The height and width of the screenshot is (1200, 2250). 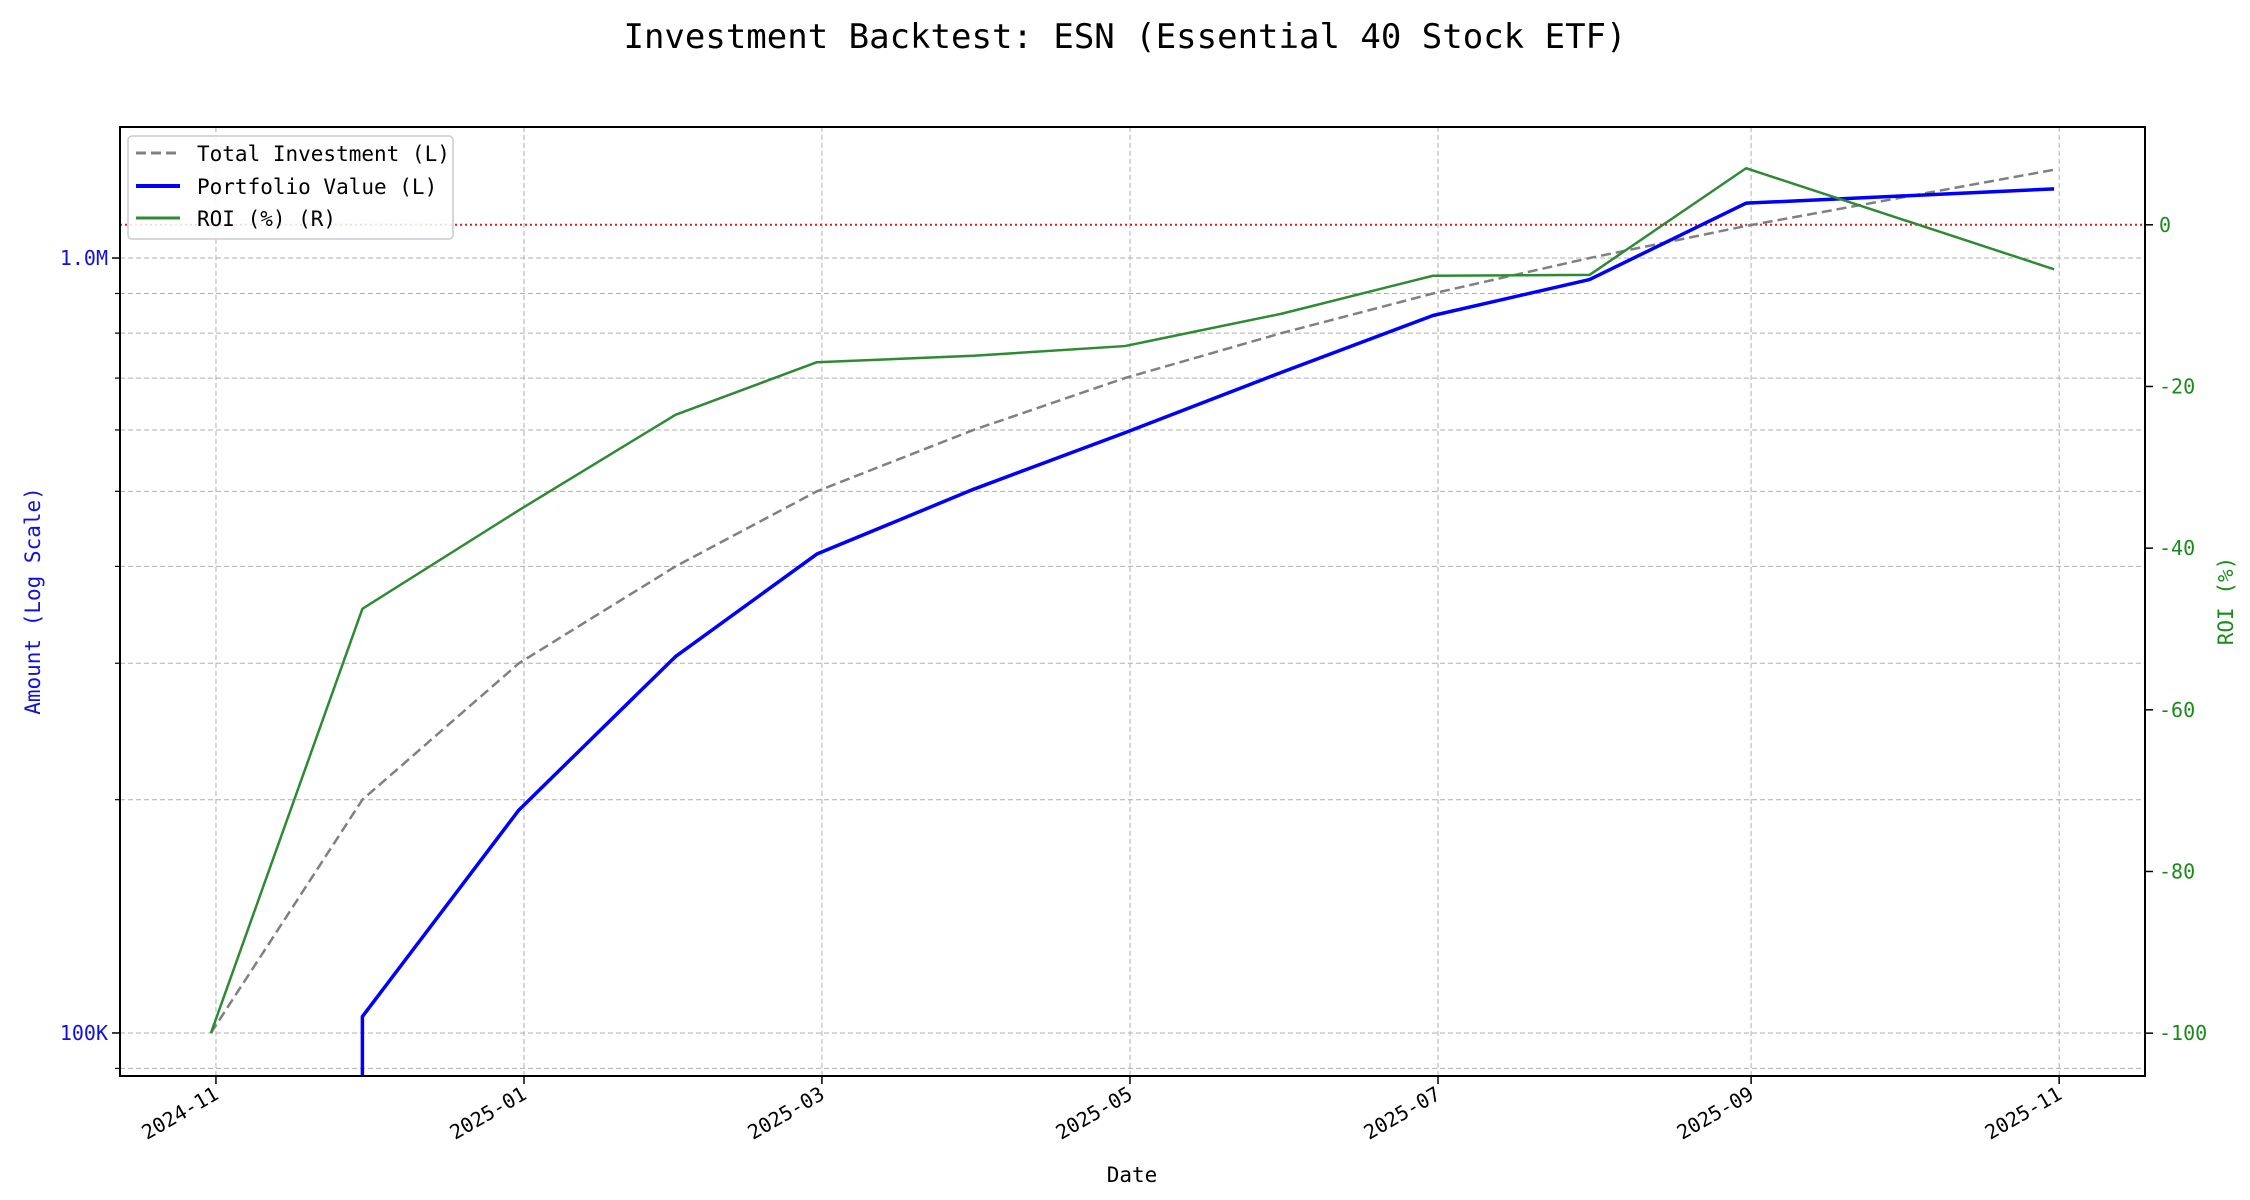 What do you see at coordinates (323, 154) in the screenshot?
I see `legend-label-total-investment: Total Investment (L)` at bounding box center [323, 154].